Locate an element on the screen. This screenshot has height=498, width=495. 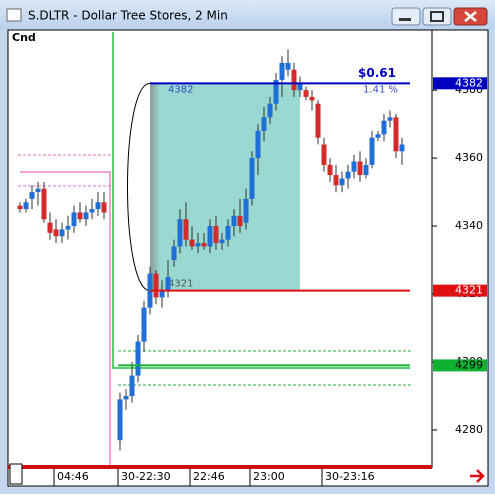
minimize-icon is located at coordinates (405, 19).